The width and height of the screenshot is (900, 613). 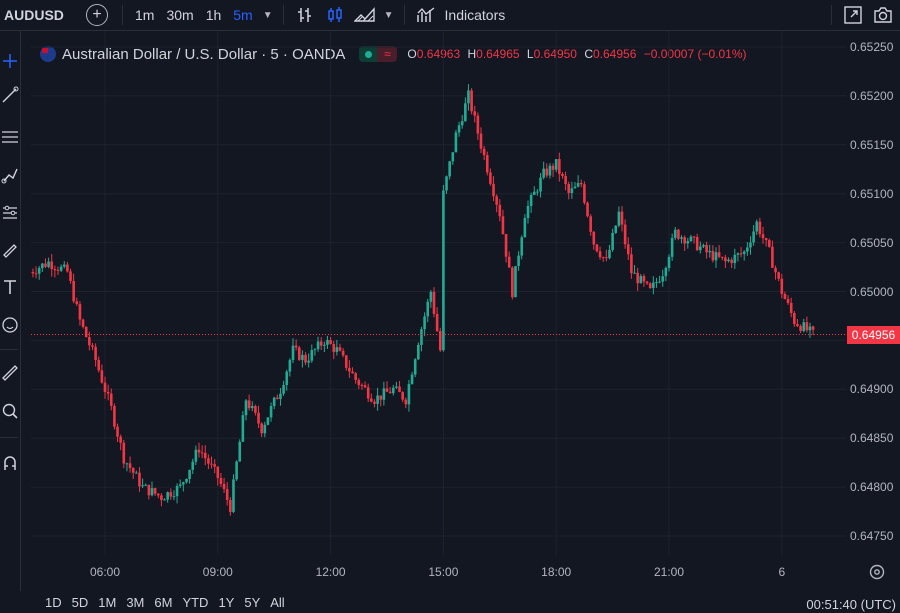 What do you see at coordinates (872, 389) in the screenshot?
I see `price-tick-label: 0.64900` at bounding box center [872, 389].